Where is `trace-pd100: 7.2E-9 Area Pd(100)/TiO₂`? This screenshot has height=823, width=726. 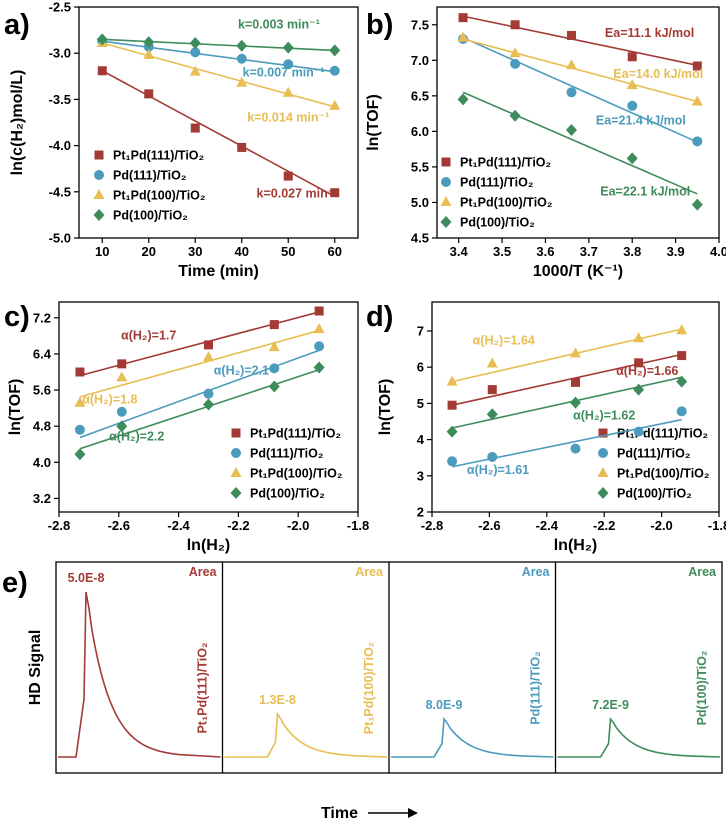 trace-pd100: 7.2E-9 Area Pd(100)/TiO₂ is located at coordinates (639, 661).